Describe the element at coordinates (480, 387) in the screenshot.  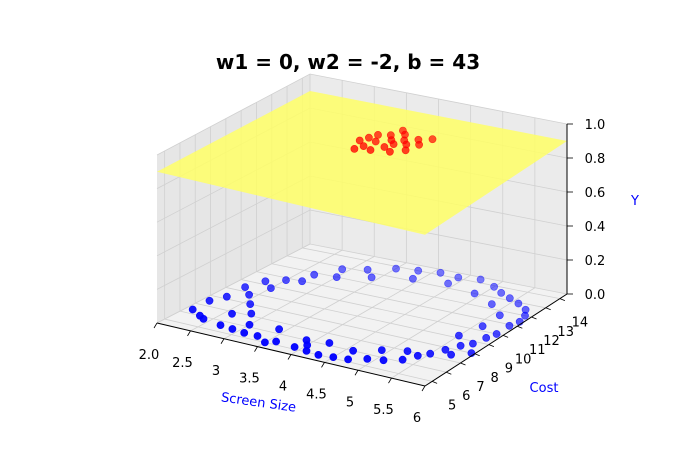
I see `y-tick-label: 7` at that location.